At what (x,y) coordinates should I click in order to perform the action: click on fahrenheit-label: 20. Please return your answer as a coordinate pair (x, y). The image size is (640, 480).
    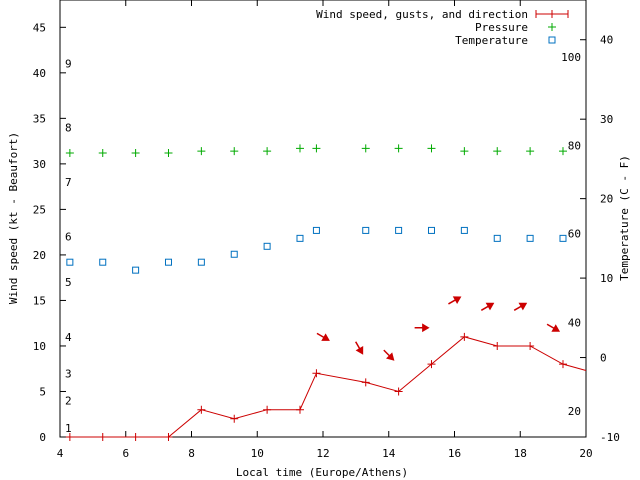
    Looking at the image, I should click on (574, 411).